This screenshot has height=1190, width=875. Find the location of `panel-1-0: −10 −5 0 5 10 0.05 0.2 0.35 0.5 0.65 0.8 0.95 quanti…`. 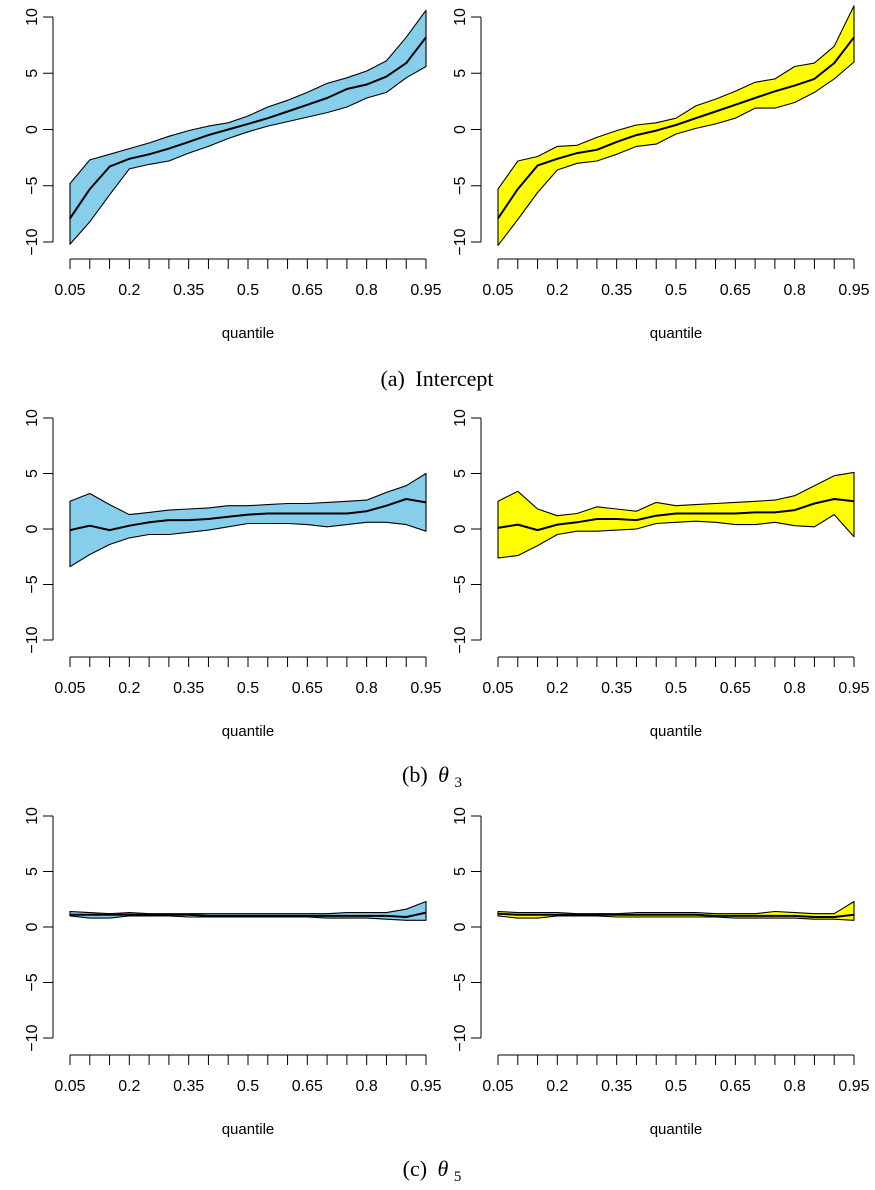

panel-1-0: −10 −5 0 5 10 0.05 0.2 0.35 0.5 0.65 0.8 0.95 quanti… is located at coordinates (233, 574).